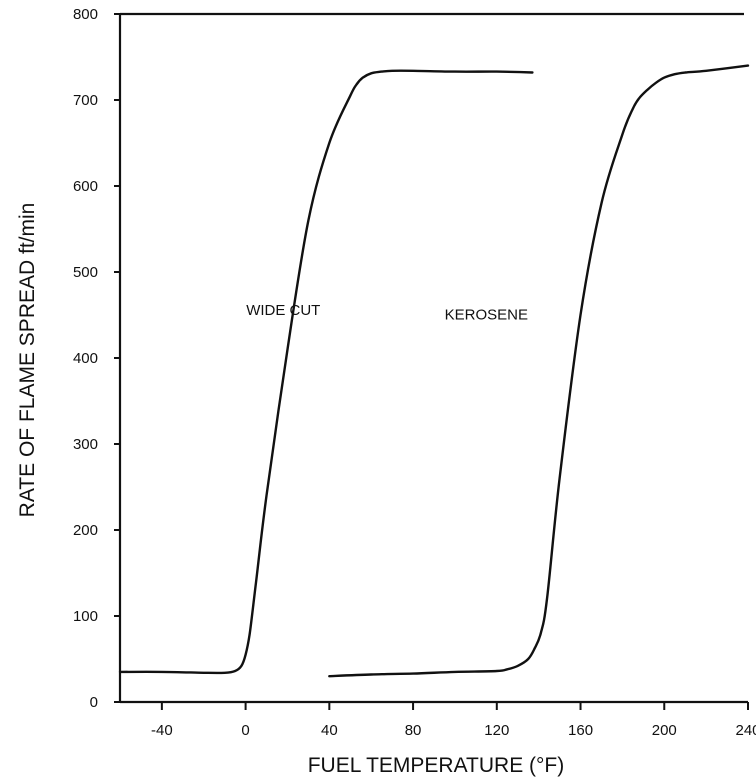  I want to click on series-annotation-label: WIDE CUT, so click(283, 310).